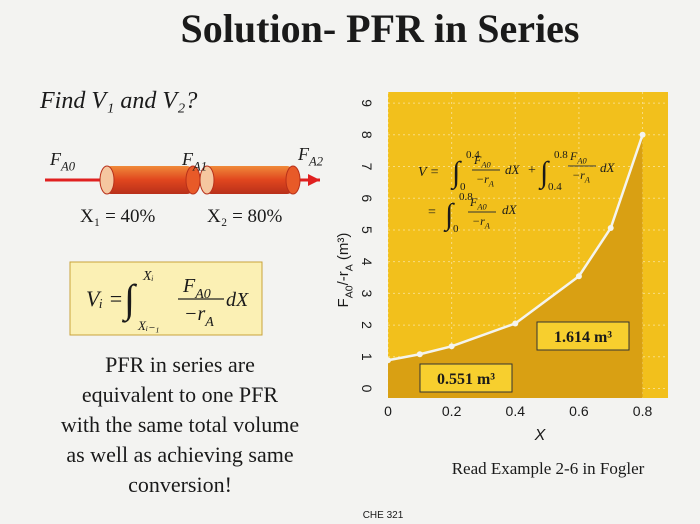 Image resolution: width=700 pixels, height=524 pixels. I want to click on text-part: 6, so click(367, 198).